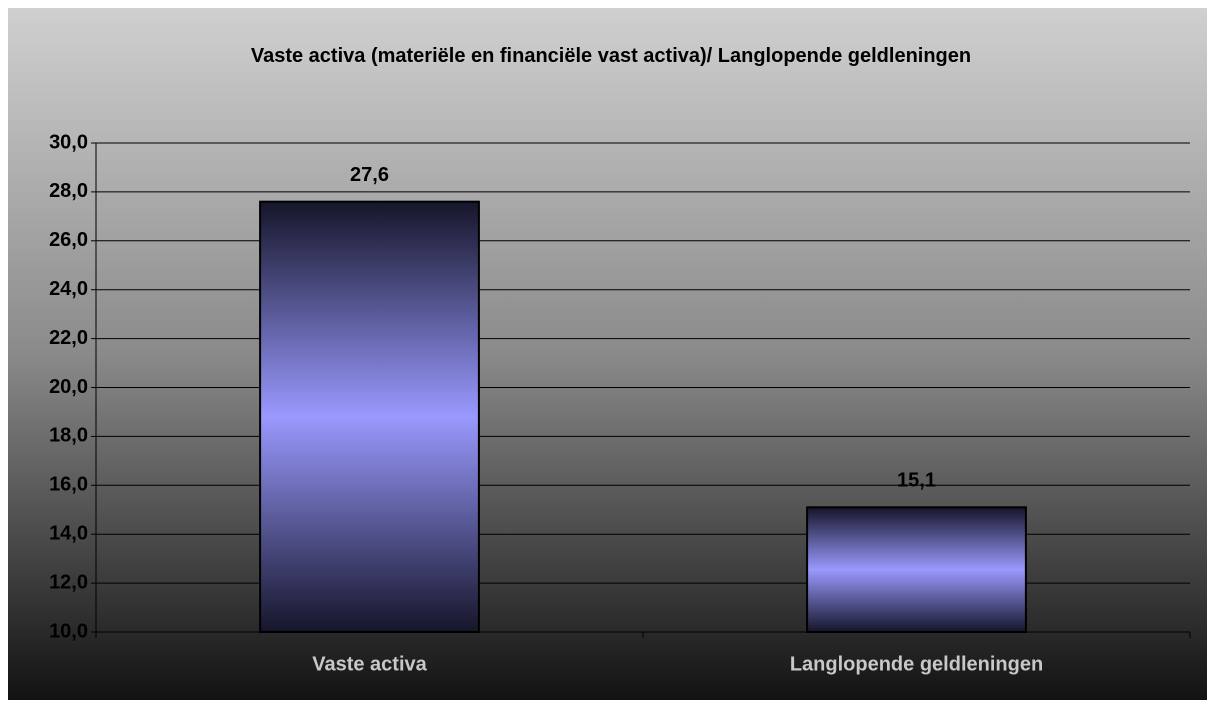 The height and width of the screenshot is (707, 1214). What do you see at coordinates (68, 142) in the screenshot?
I see `y-tick-label: 30,0` at bounding box center [68, 142].